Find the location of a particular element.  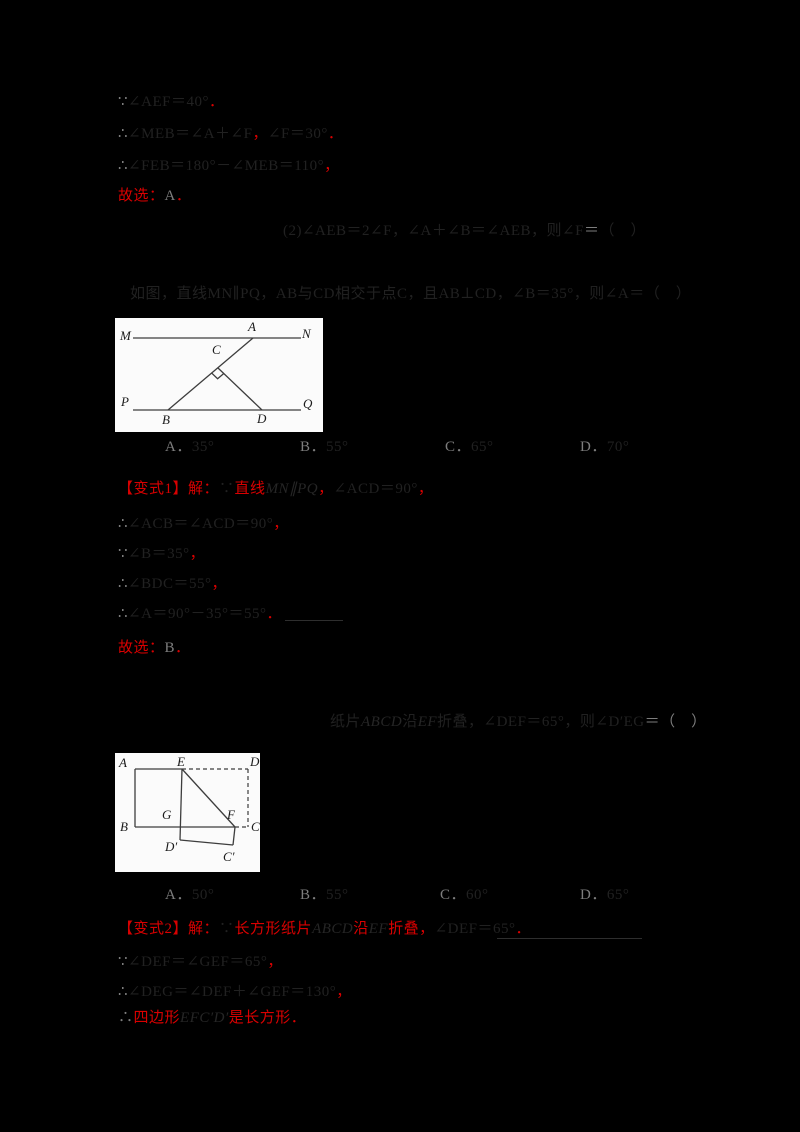

text-segment: （ ） is located at coordinates (622, 231).